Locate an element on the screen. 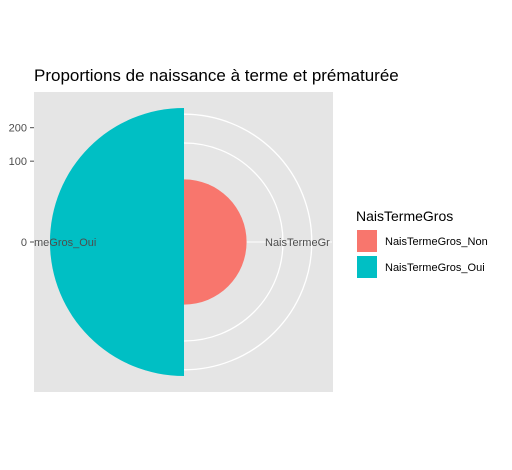 Image resolution: width=512 pixels, height=470 pixels. y-tick-label-200: 200 is located at coordinates (18, 129).